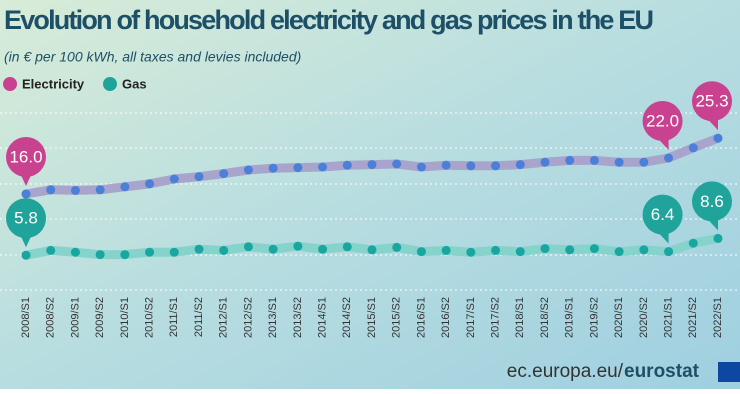 This screenshot has width=740, height=394. What do you see at coordinates (729, 372) in the screenshot?
I see `eu-flag` at bounding box center [729, 372].